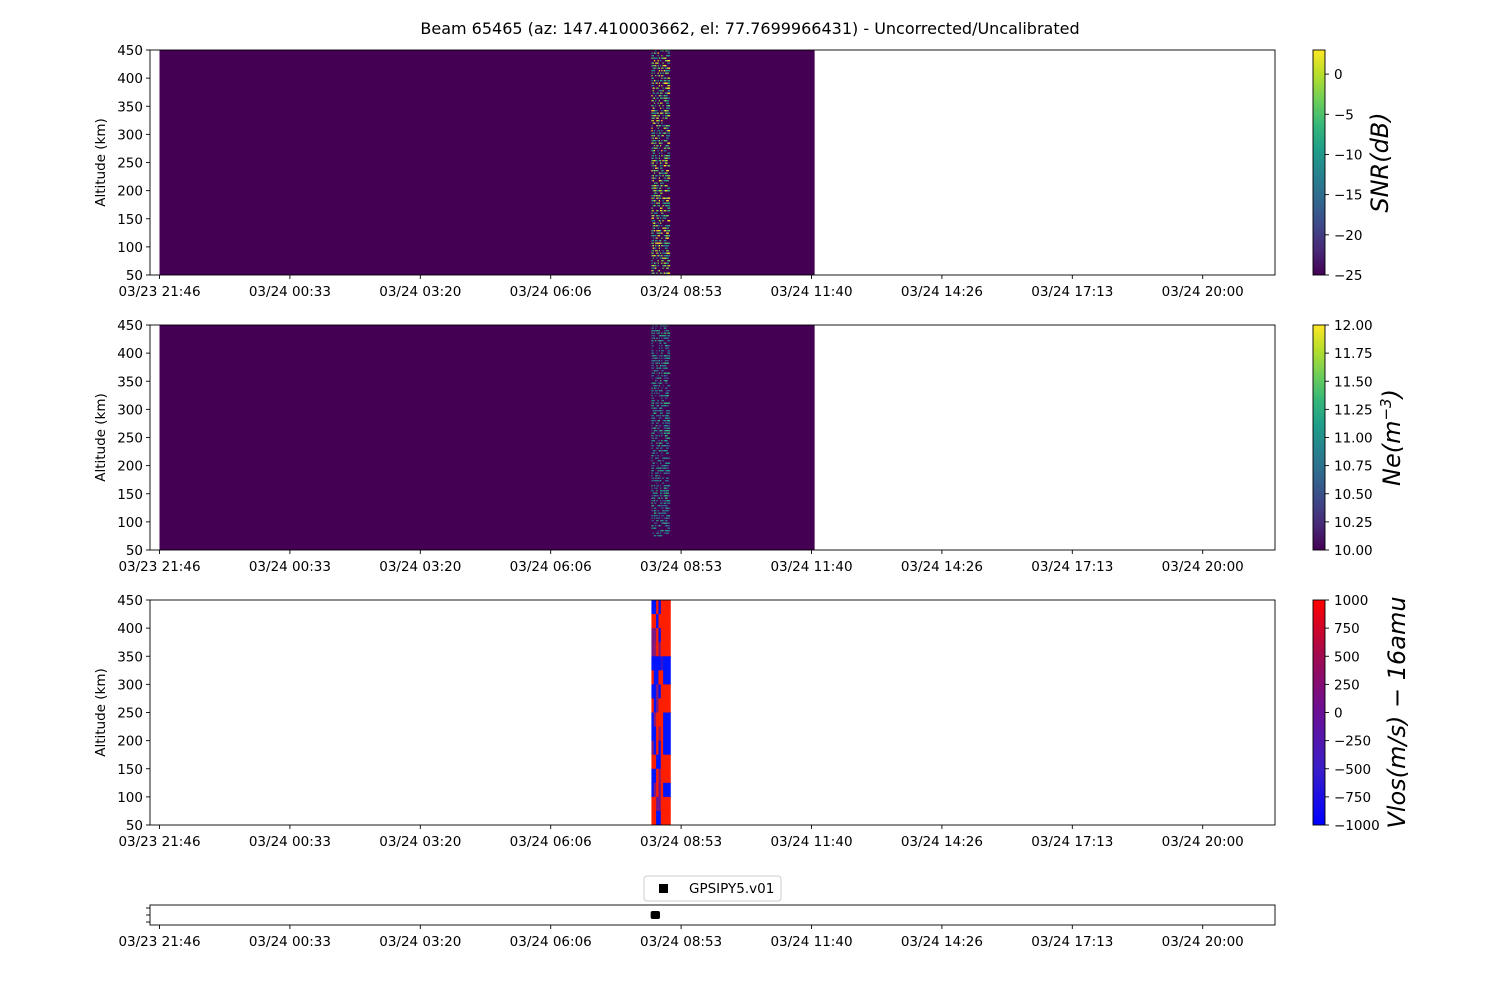 Image resolution: width=1500 pixels, height=1000 pixels. What do you see at coordinates (420, 292) in the screenshot?
I see `snr-xtick-label: 03/24 03:20` at bounding box center [420, 292].